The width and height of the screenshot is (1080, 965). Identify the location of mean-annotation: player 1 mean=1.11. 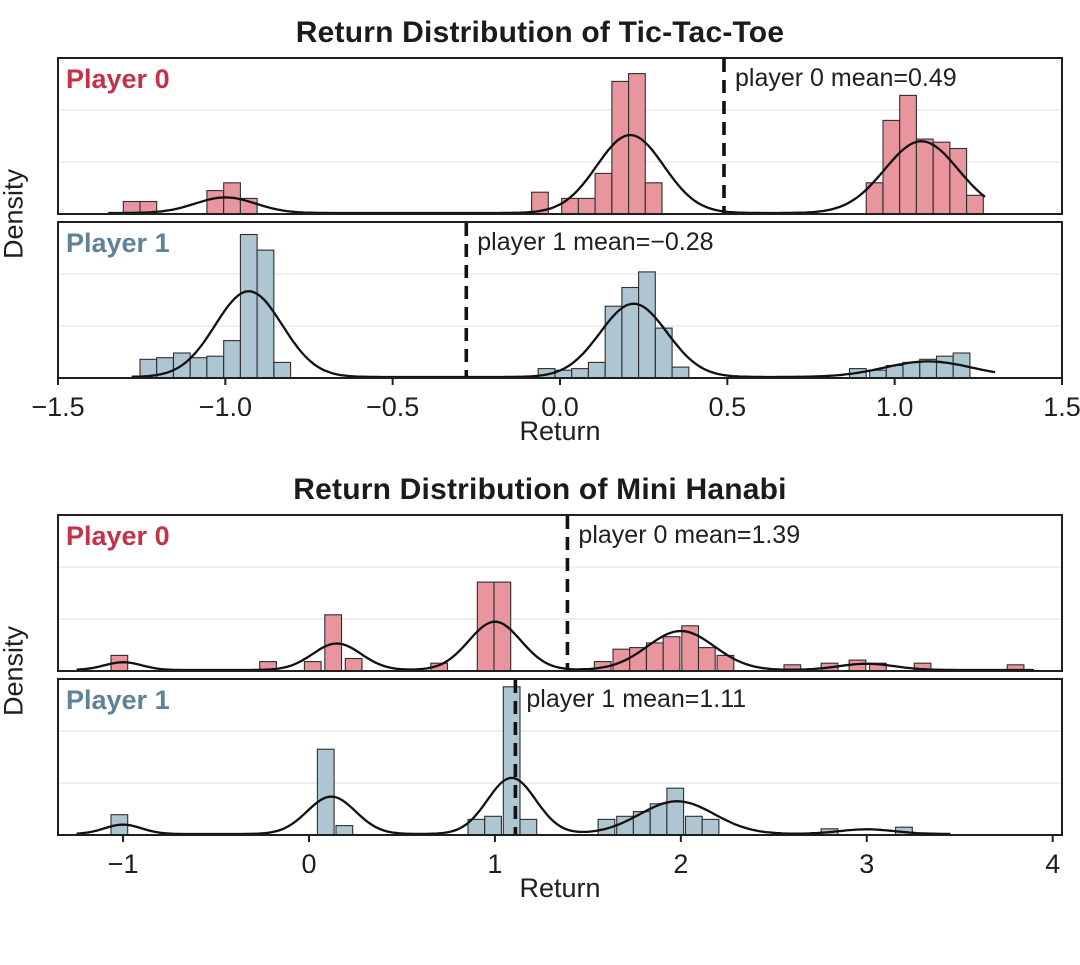
(636, 699).